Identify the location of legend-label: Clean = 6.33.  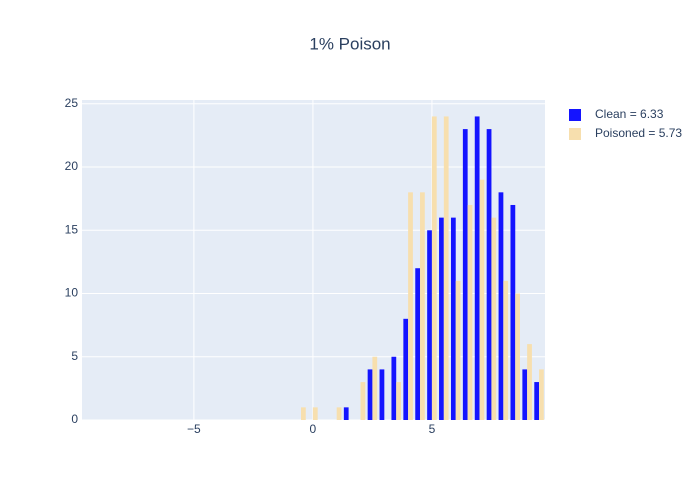
(629, 114).